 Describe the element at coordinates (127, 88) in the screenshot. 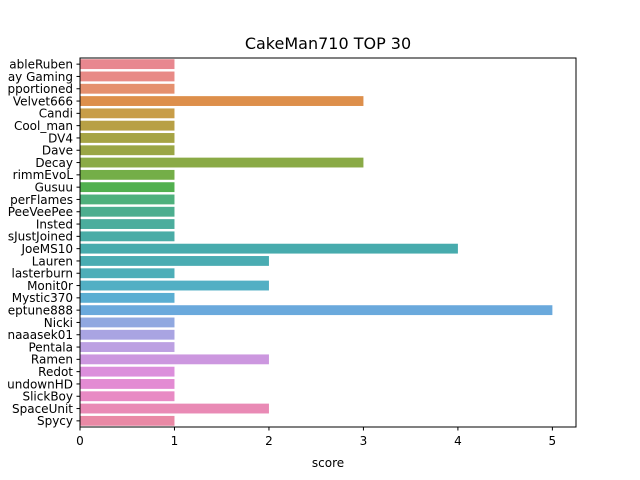

I see `bar-pportioned` at that location.